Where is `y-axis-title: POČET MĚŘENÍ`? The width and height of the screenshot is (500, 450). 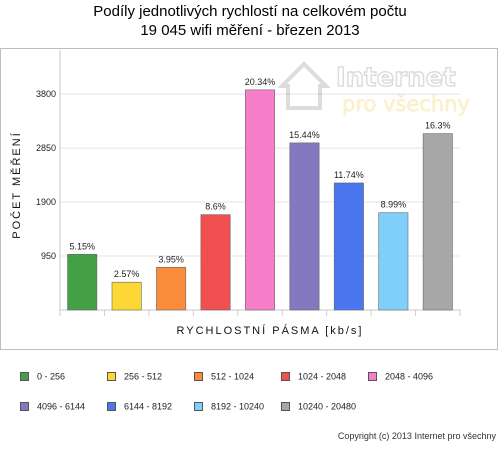
y-axis-title: POČET MĚŘENÍ is located at coordinates (16, 185).